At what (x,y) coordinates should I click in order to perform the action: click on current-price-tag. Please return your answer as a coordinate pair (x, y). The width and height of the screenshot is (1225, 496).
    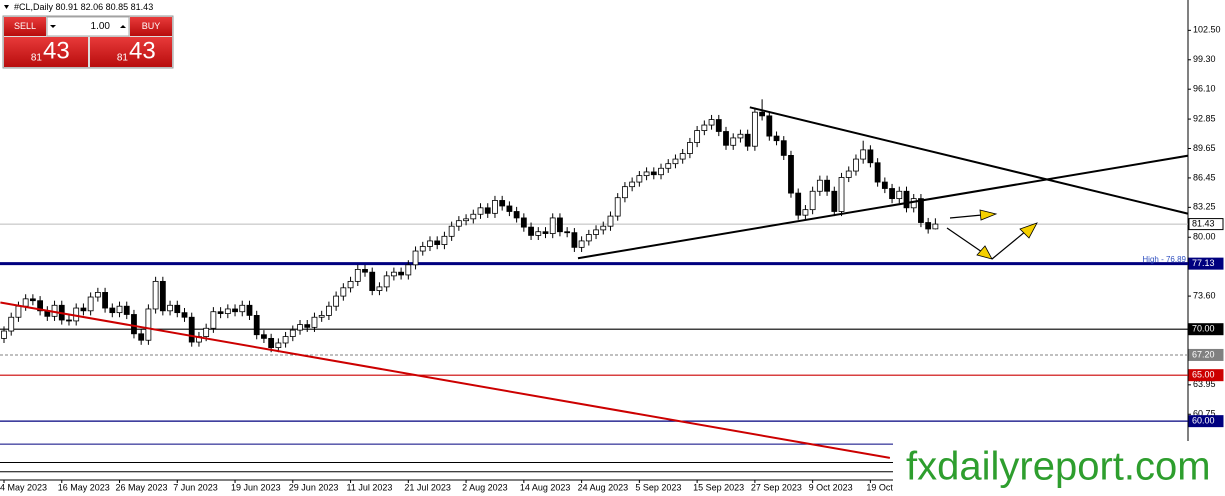
    Looking at the image, I should click on (1206, 224).